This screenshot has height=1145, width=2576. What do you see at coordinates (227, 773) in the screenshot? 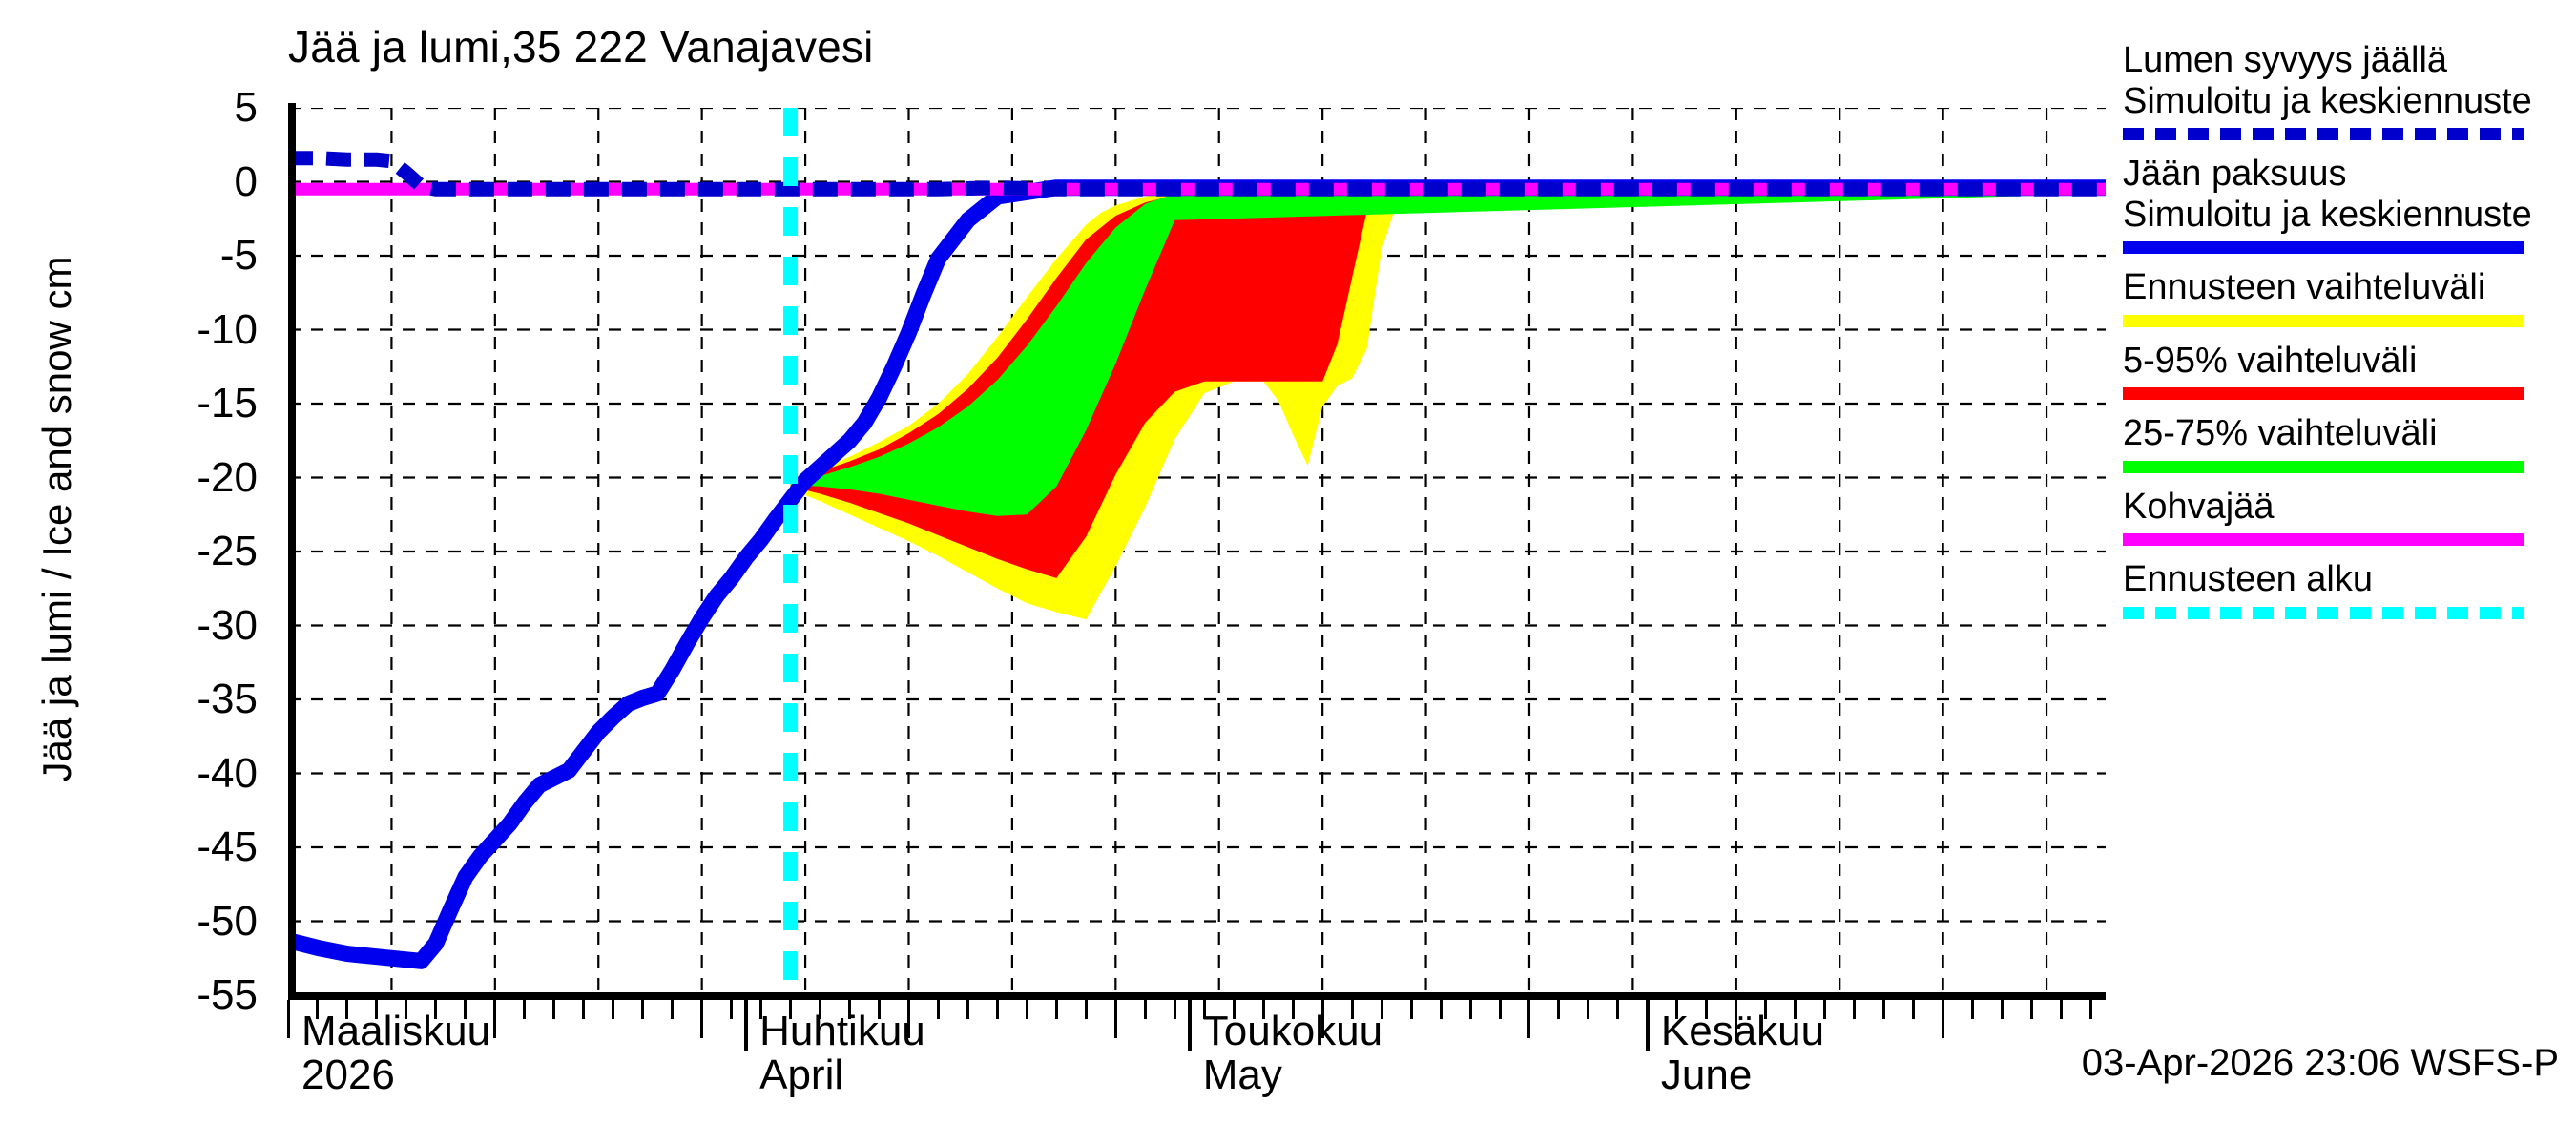
I see `y-tick-label: -40` at bounding box center [227, 773].